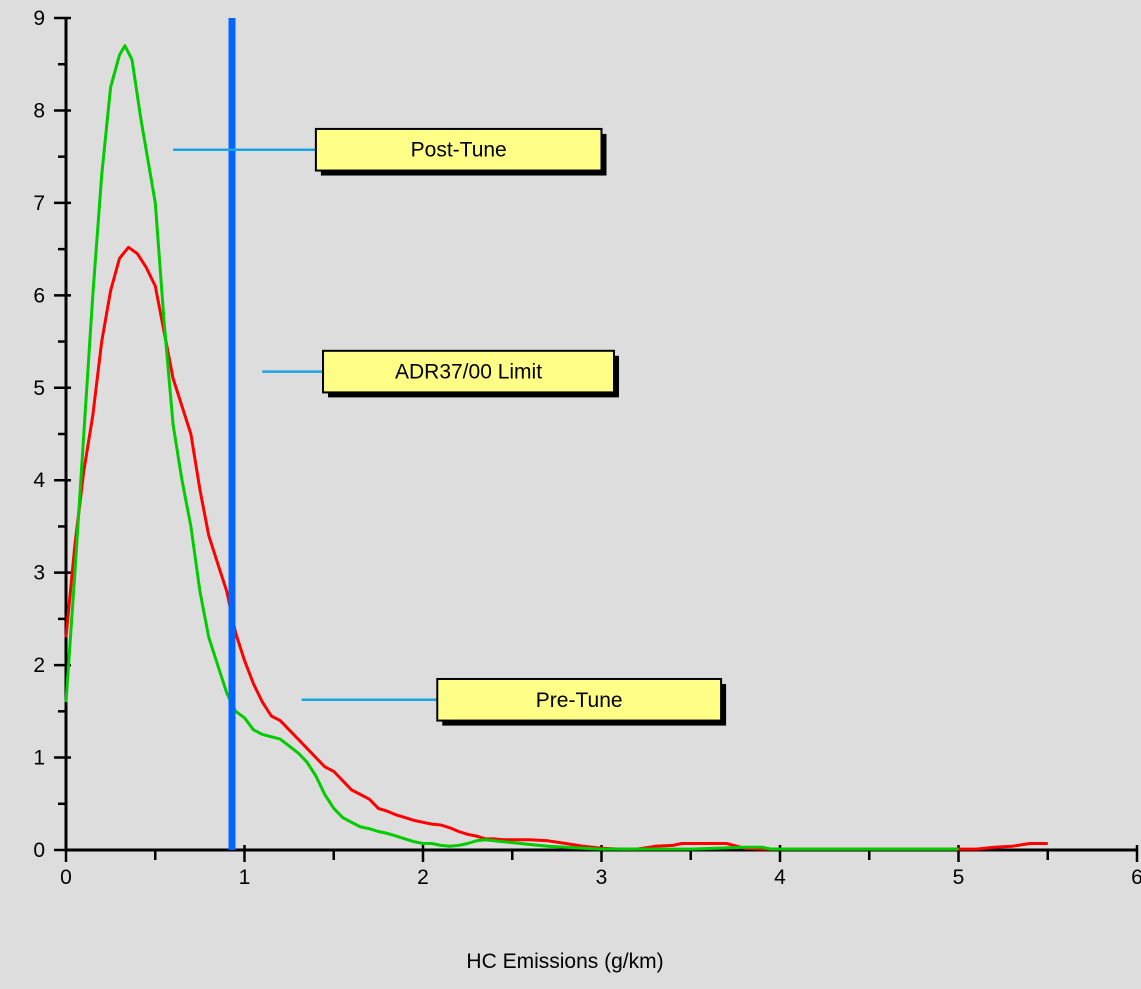 Image resolution: width=1141 pixels, height=989 pixels. What do you see at coordinates (39, 388) in the screenshot?
I see `y-tick-label: 5` at bounding box center [39, 388].